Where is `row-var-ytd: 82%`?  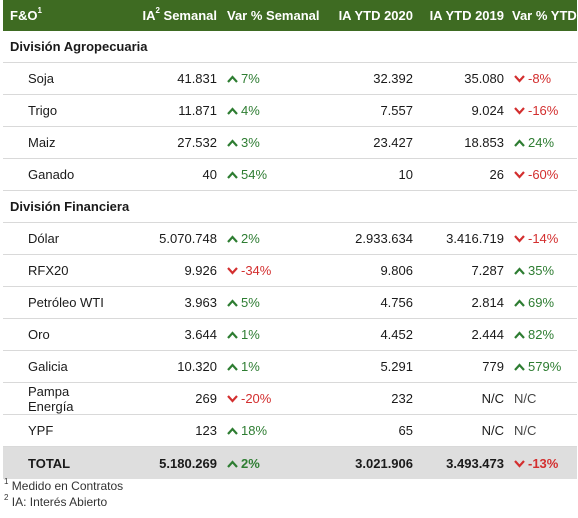 row-var-ytd: 82% is located at coordinates (540, 334).